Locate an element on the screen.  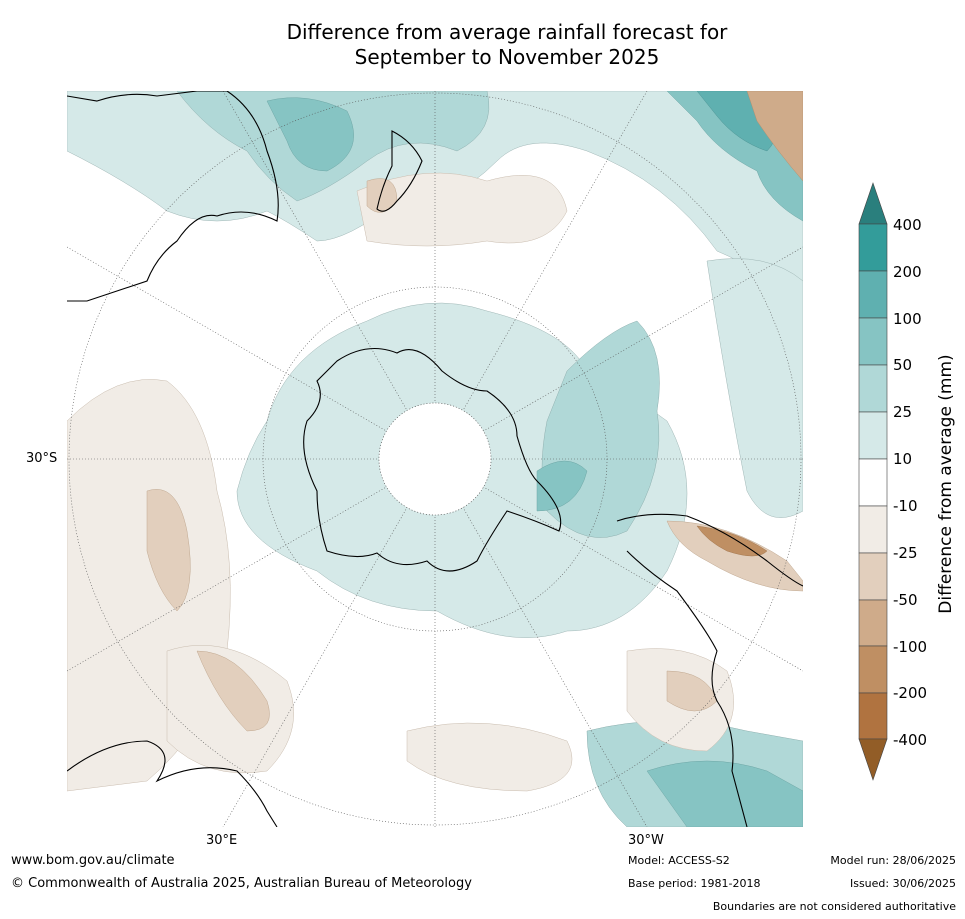
dry-region-southwest-core is located at coordinates (233, 691).